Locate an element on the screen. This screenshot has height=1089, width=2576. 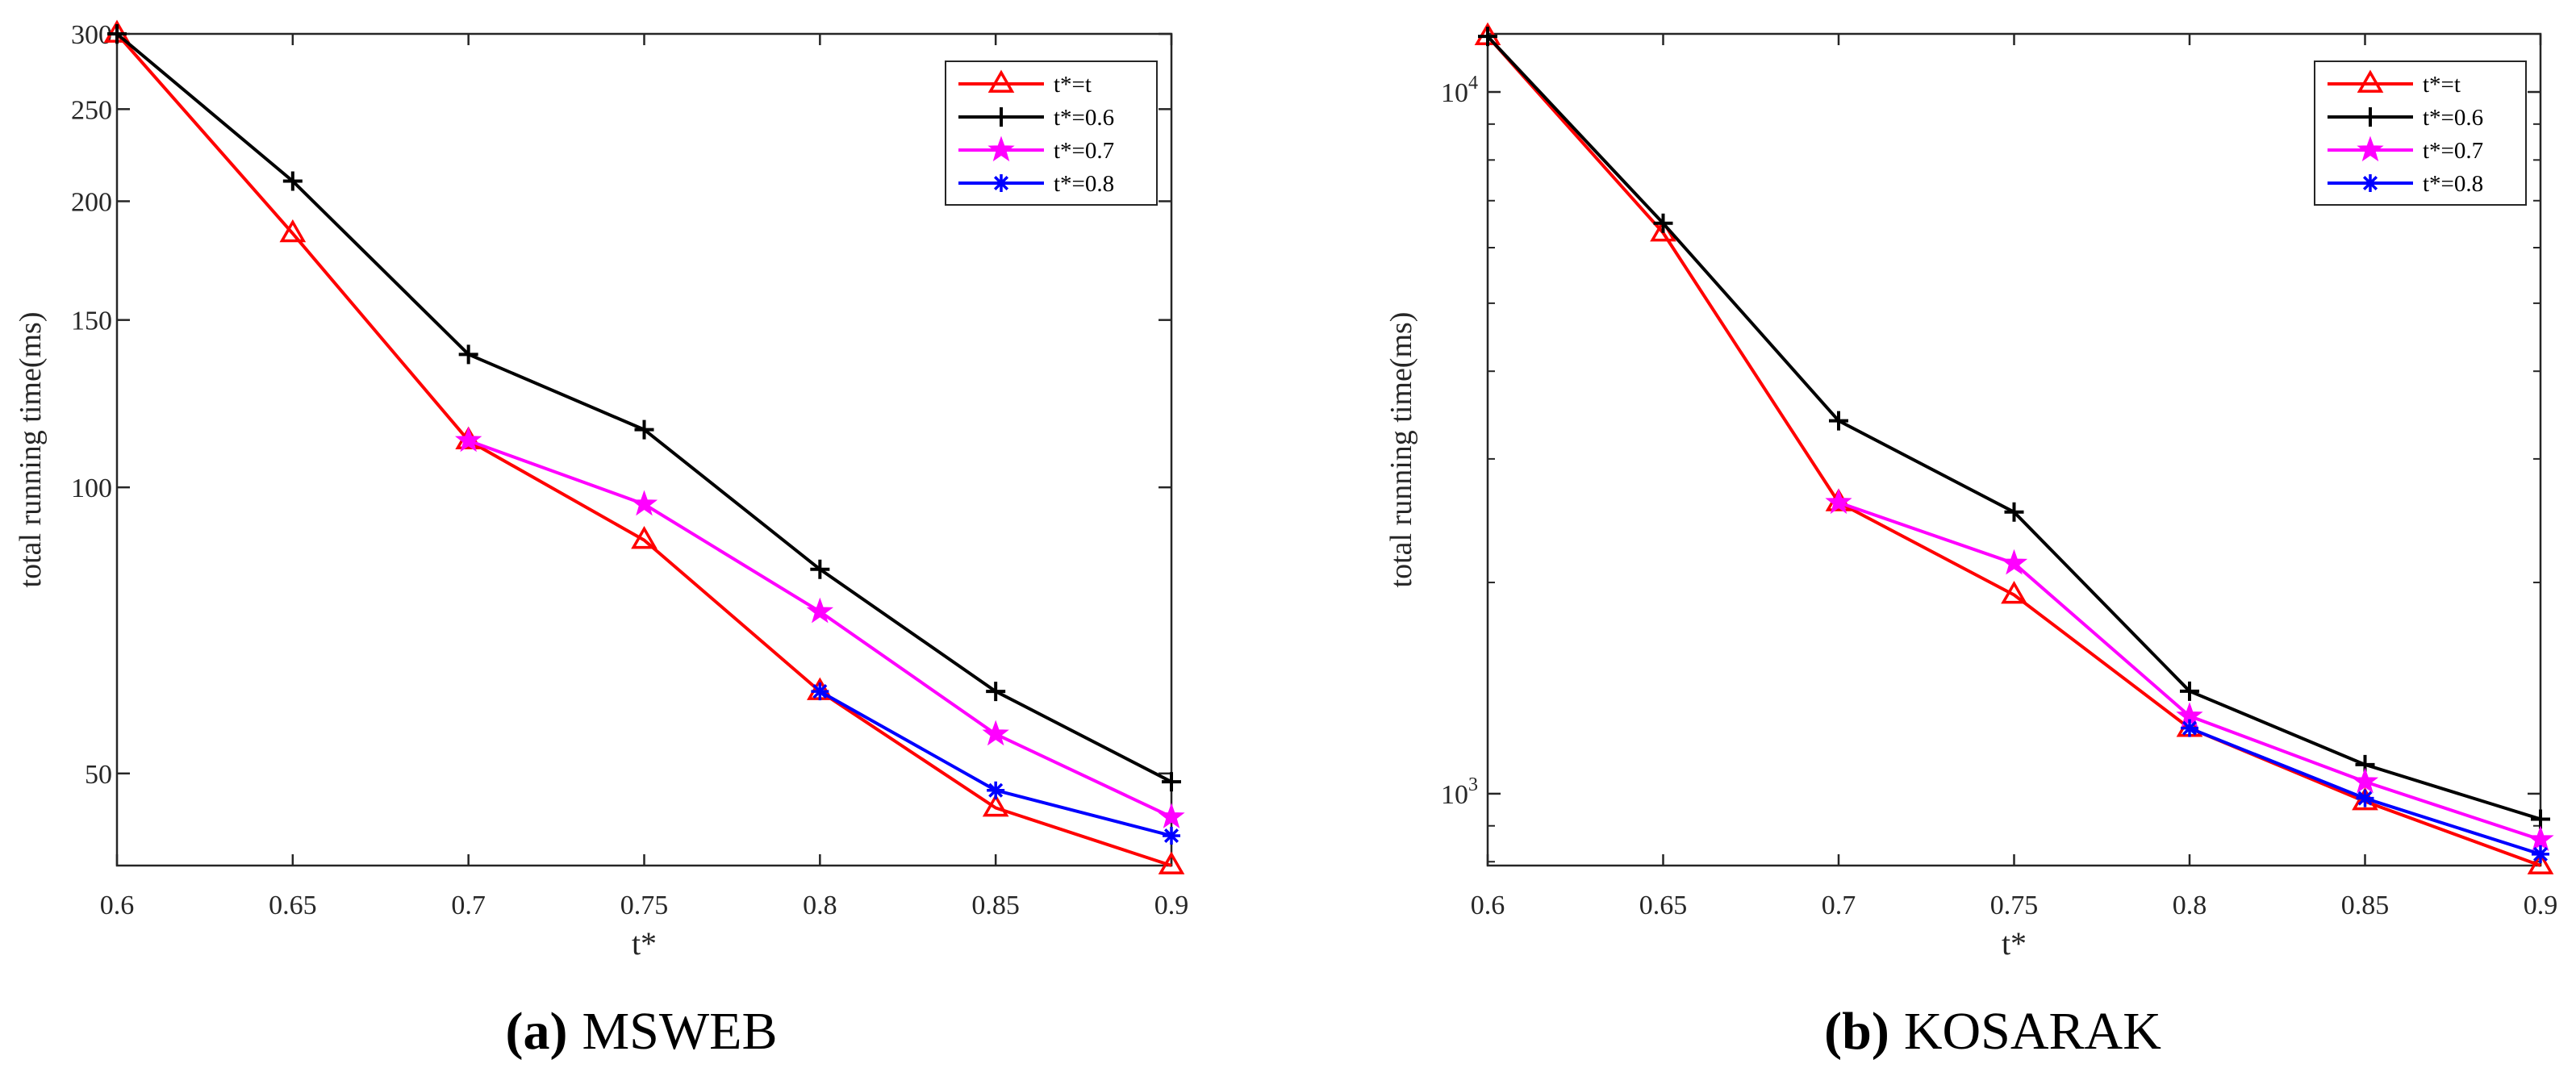
y-tick-label: 250 is located at coordinates (91, 110).